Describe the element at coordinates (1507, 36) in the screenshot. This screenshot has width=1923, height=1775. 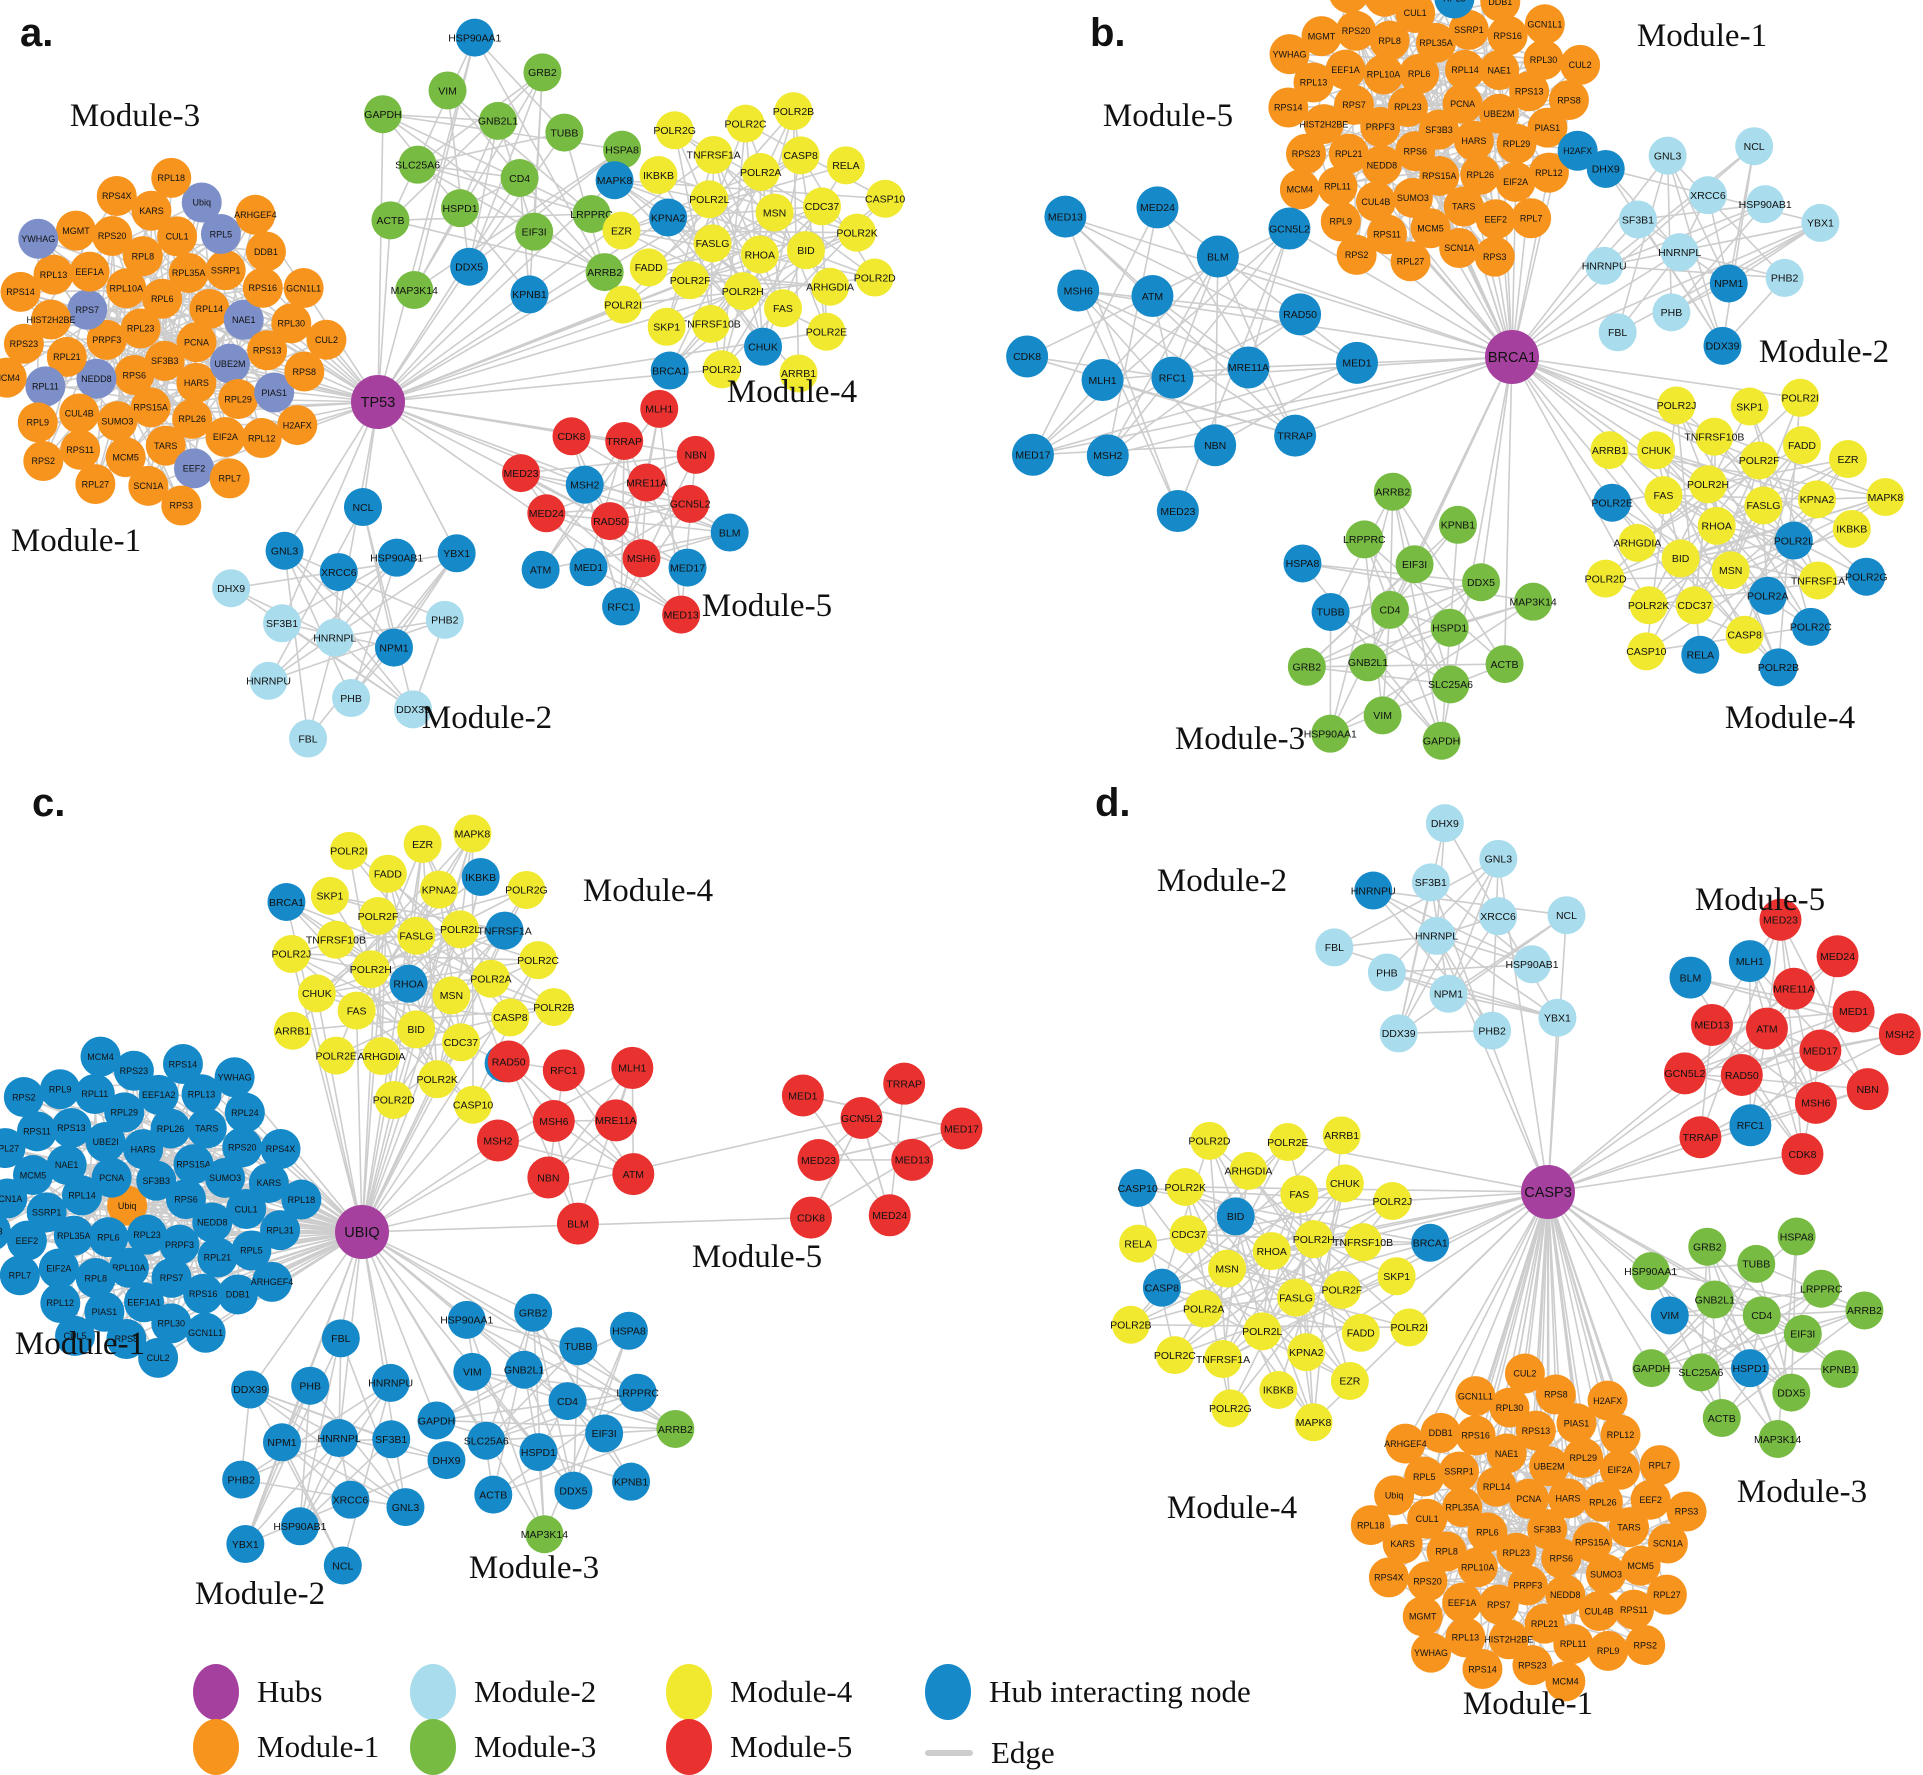
I see `node-label: RPS16` at that location.